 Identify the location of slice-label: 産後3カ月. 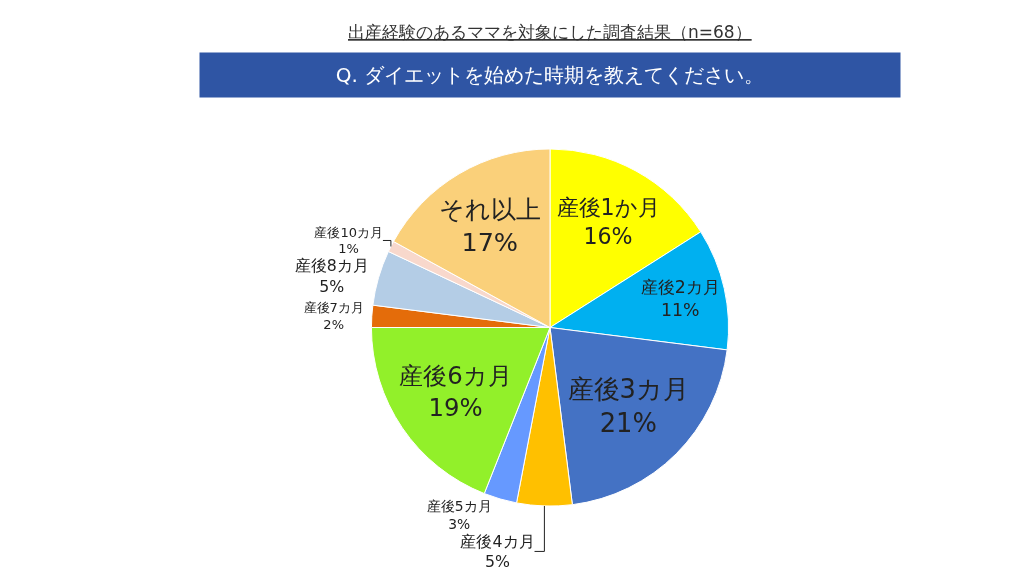
(628, 389).